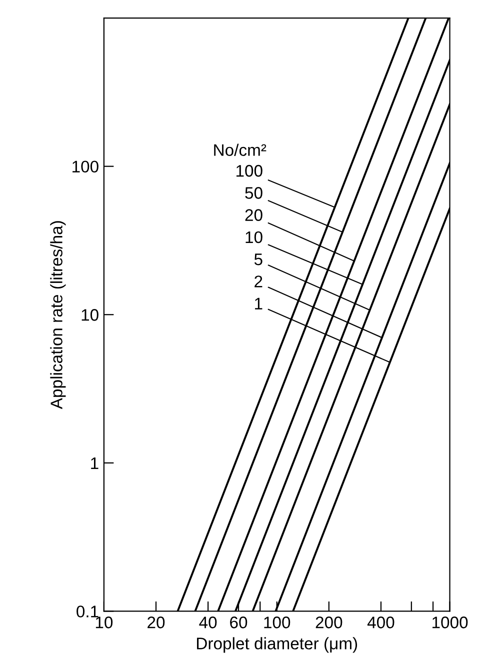 The height and width of the screenshot is (668, 479). I want to click on annotation: No/cm², so click(240, 150).